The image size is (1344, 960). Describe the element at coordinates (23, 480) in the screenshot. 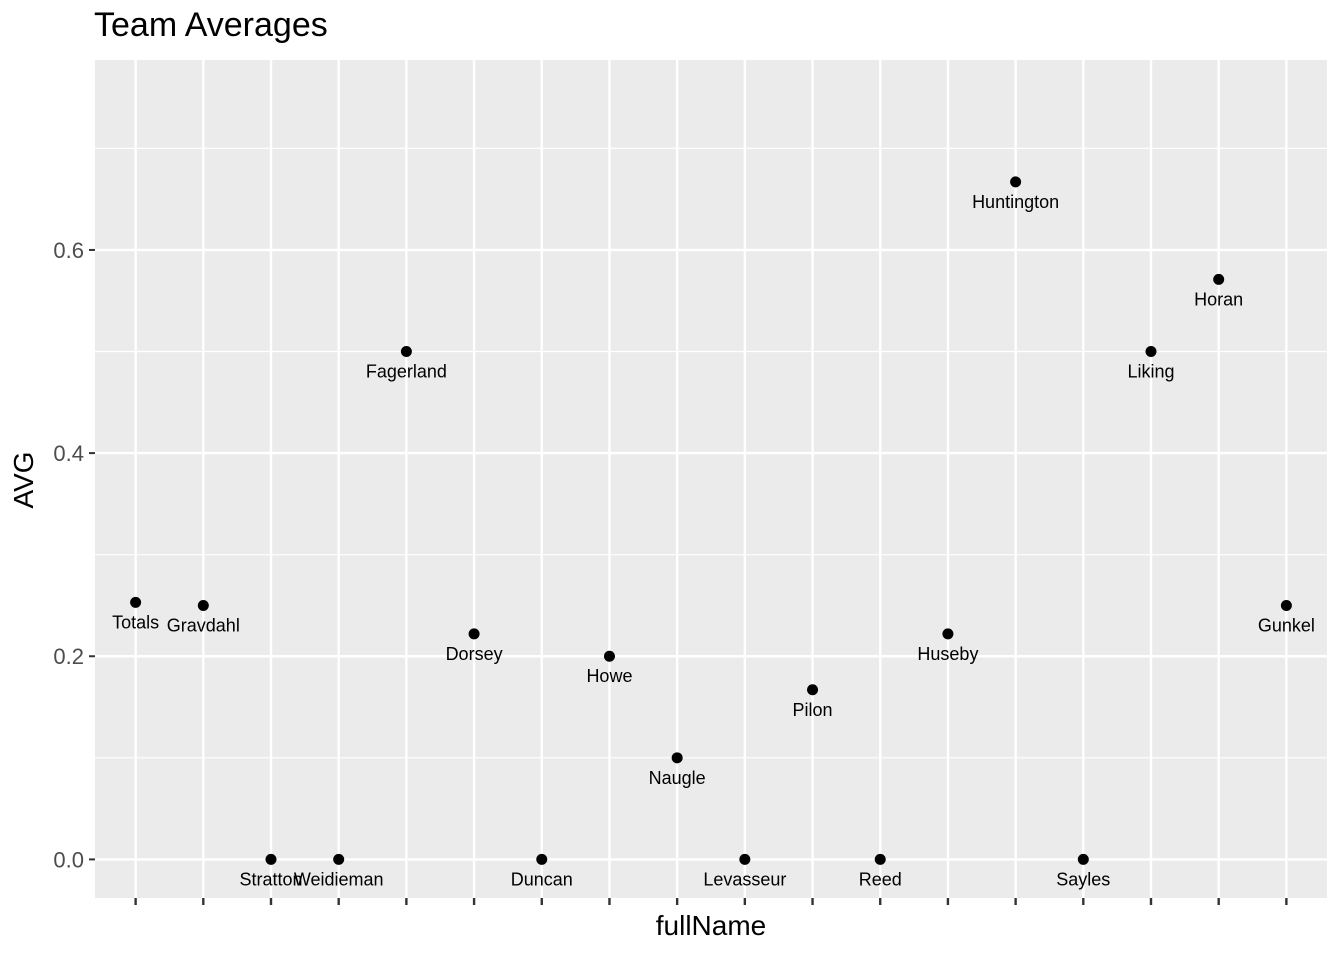

I see `y-axis-label: AVG` at that location.